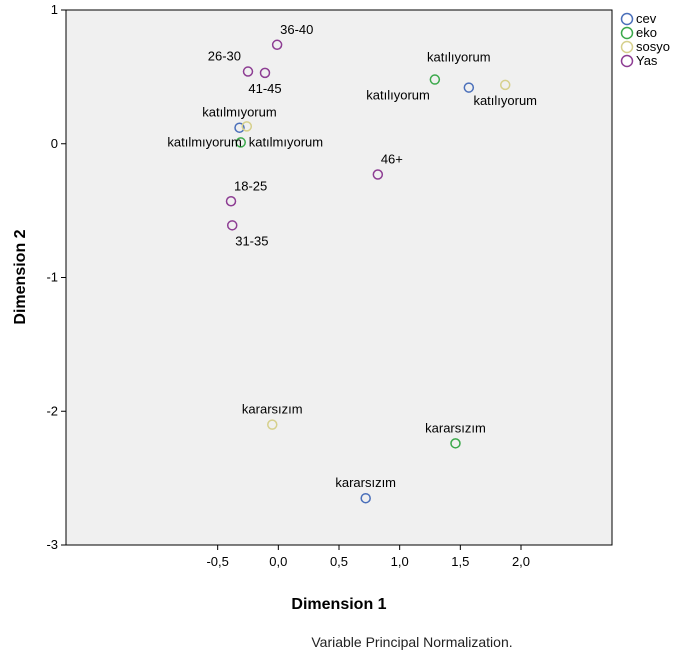 This screenshot has width=690, height=658. What do you see at coordinates (217, 561) in the screenshot?
I see `x-tick-label: -0,5` at bounding box center [217, 561].